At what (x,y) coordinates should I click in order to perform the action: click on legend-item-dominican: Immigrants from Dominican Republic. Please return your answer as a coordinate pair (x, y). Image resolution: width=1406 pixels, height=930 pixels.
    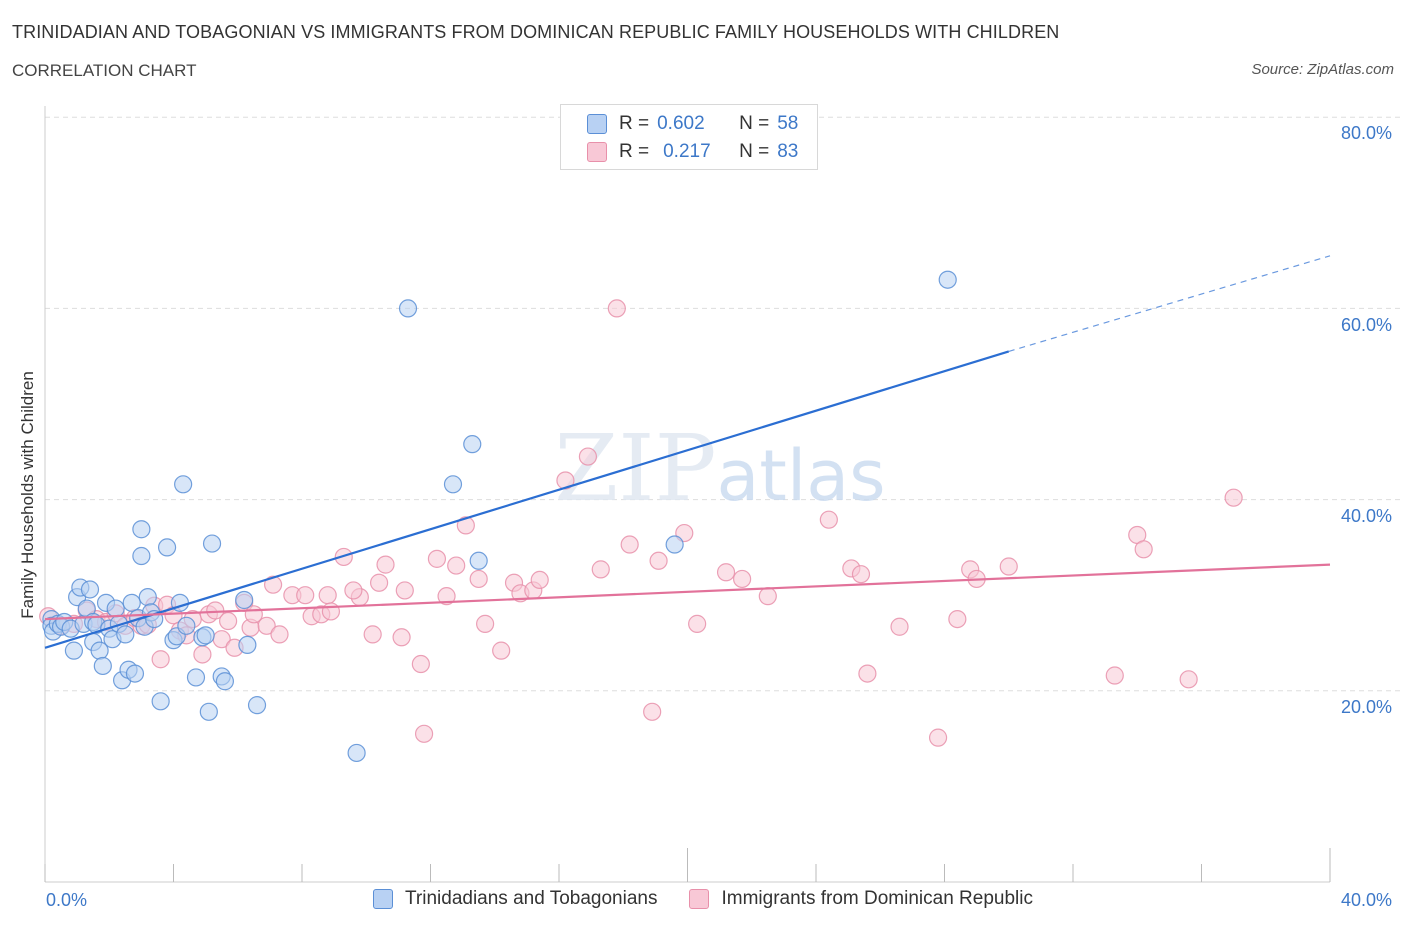
    Looking at the image, I should click on (861, 899).